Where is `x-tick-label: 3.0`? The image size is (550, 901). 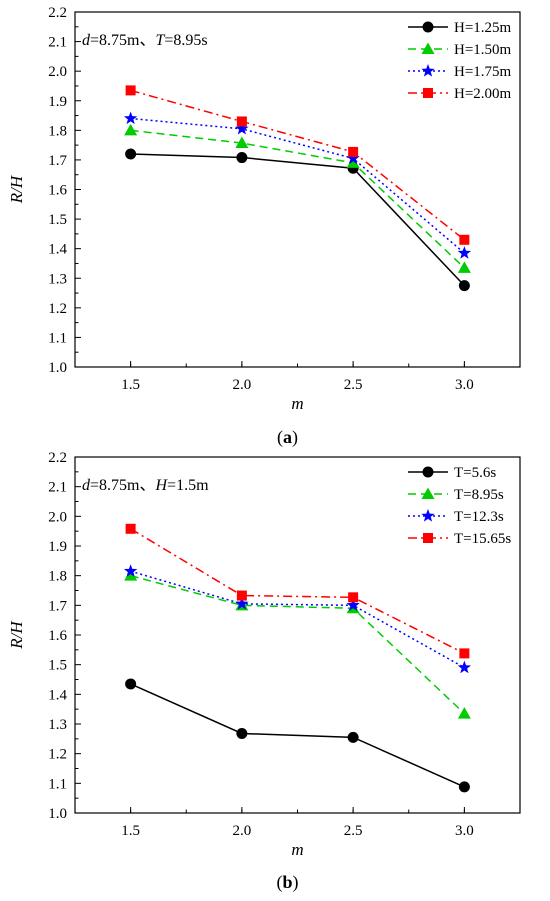 x-tick-label: 3.0 is located at coordinates (464, 831).